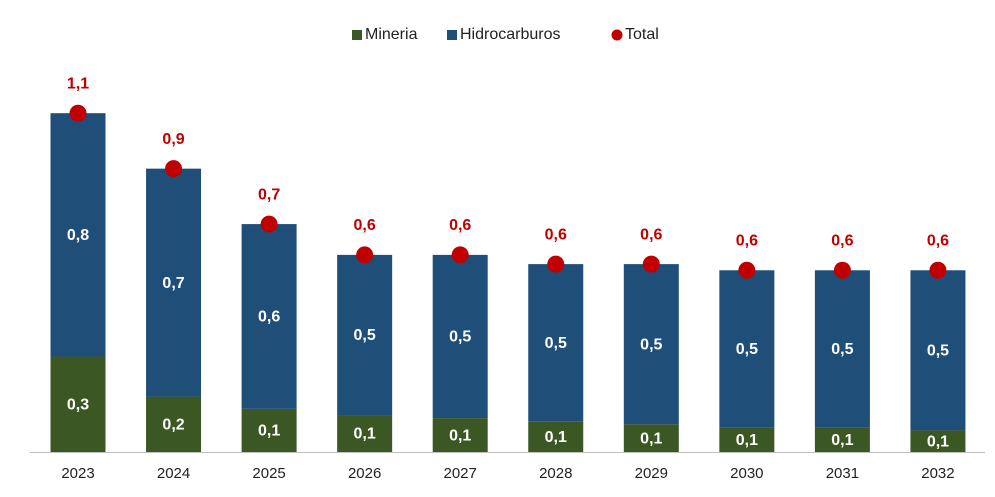  I want to click on segment-label: 0,8, so click(78, 235).